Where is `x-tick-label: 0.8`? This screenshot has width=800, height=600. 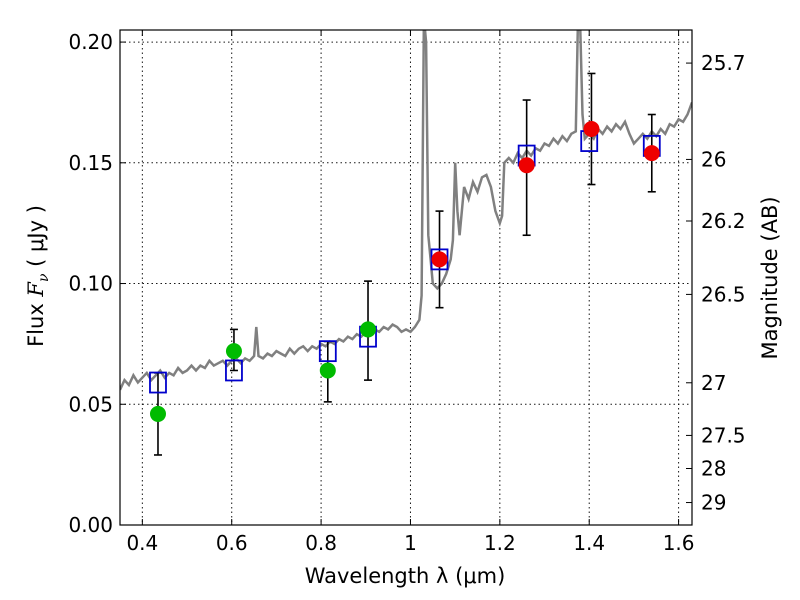
x-tick-label: 0.8 is located at coordinates (321, 543).